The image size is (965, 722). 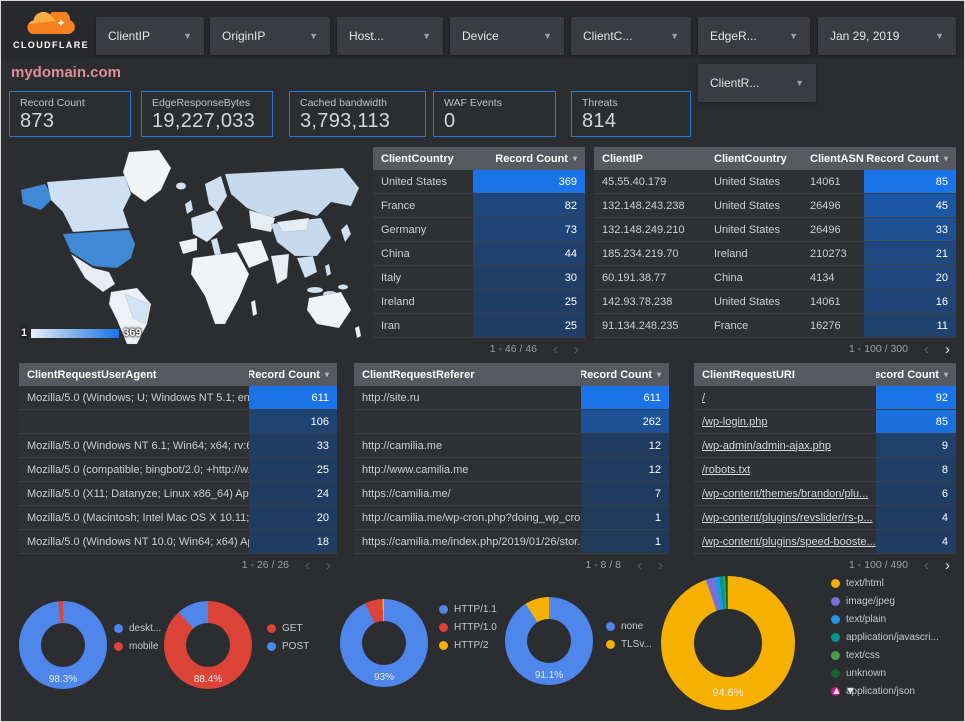 What do you see at coordinates (828, 253) in the screenshot?
I see `table-cell: 210273` at bounding box center [828, 253].